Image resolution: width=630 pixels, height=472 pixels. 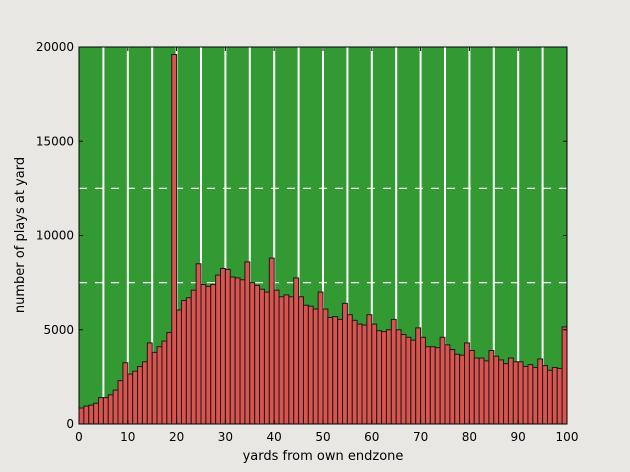 I want to click on x-tick-label: 30, so click(x=225, y=437).